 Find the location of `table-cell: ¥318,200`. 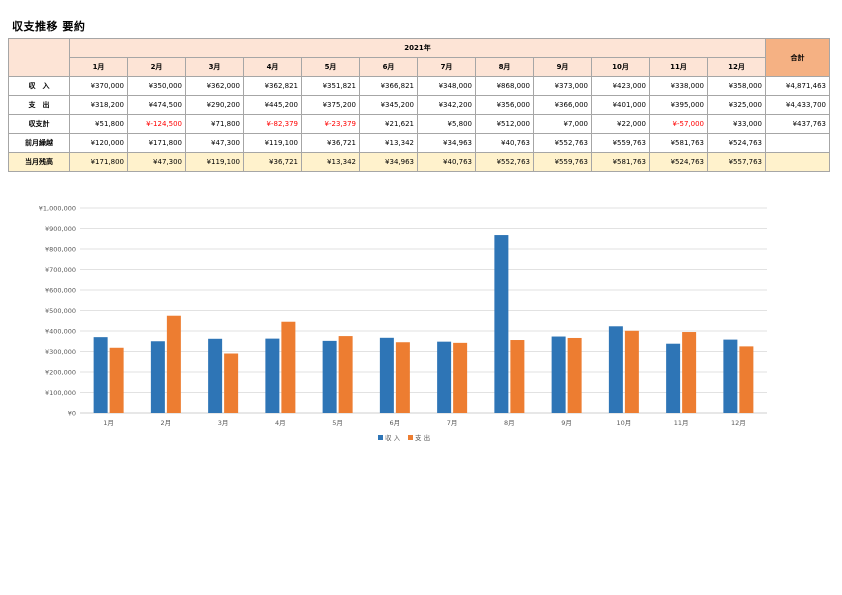

table-cell: ¥318,200 is located at coordinates (98, 105).